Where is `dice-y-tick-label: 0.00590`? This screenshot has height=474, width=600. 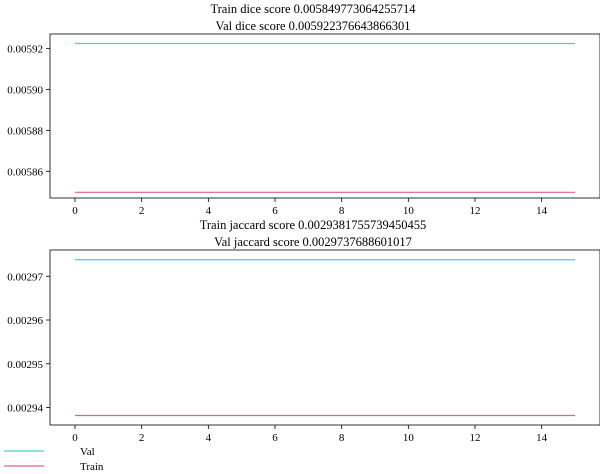 dice-y-tick-label: 0.00590 is located at coordinates (25, 90).